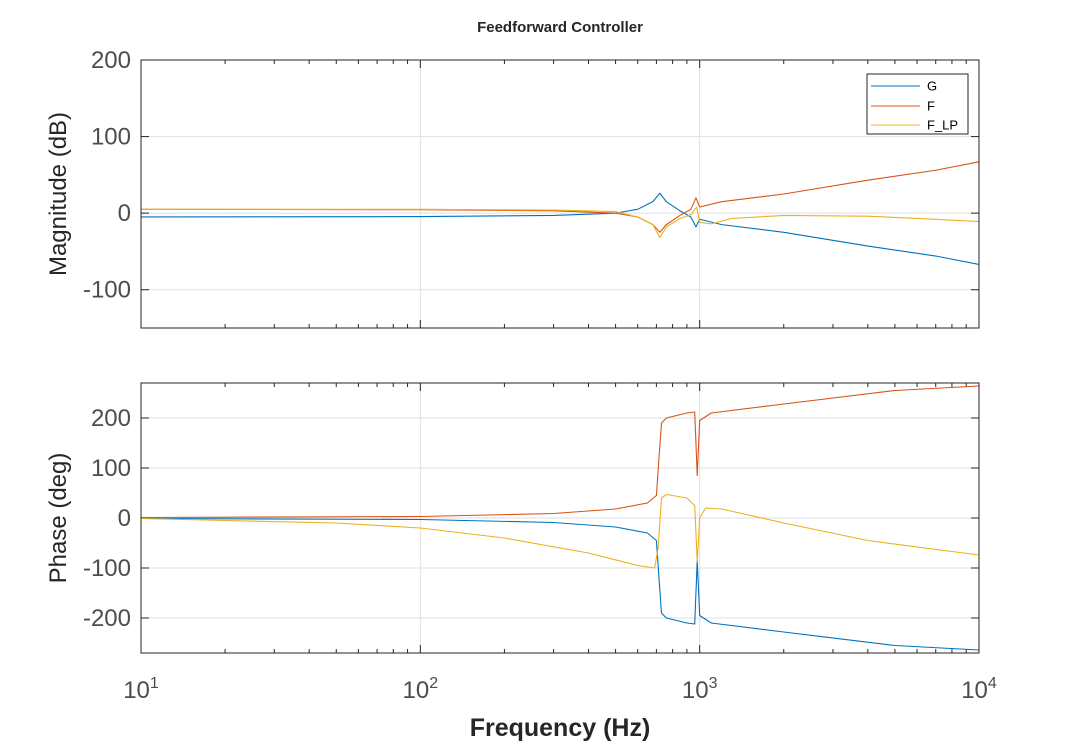 The width and height of the screenshot is (1083, 755). I want to click on legend-label-f: F, so click(931, 106).